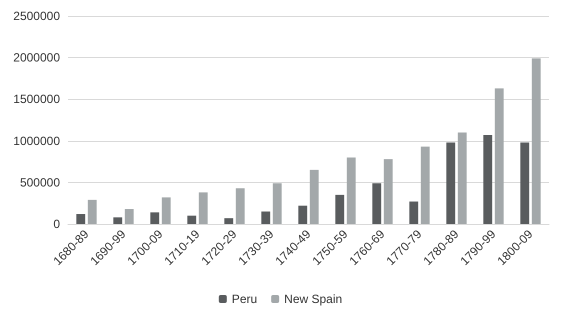  What do you see at coordinates (36, 99) in the screenshot?
I see `y-tick-label: 1500000` at bounding box center [36, 99].